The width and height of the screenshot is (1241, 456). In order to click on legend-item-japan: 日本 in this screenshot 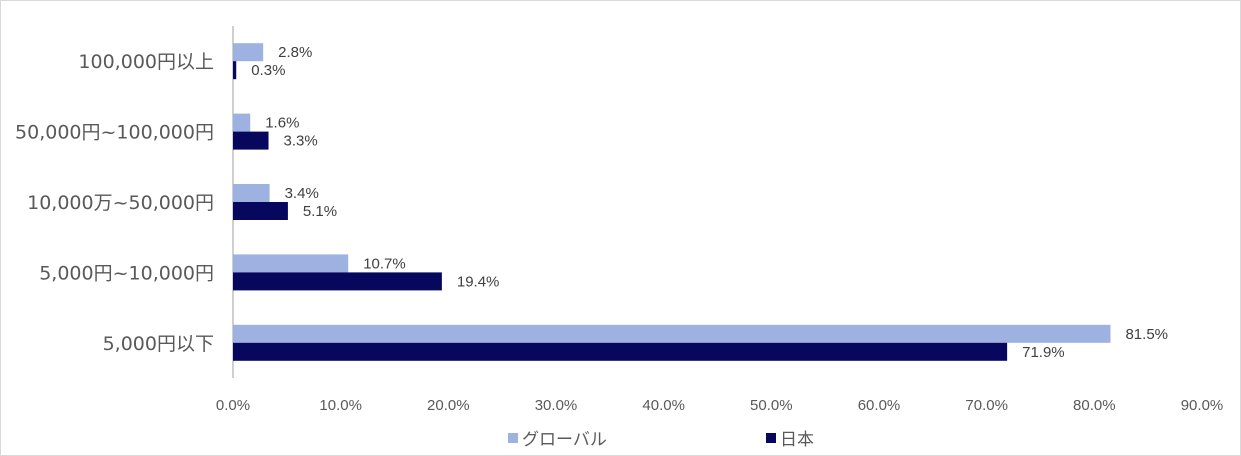, I will do `click(790, 437)`.